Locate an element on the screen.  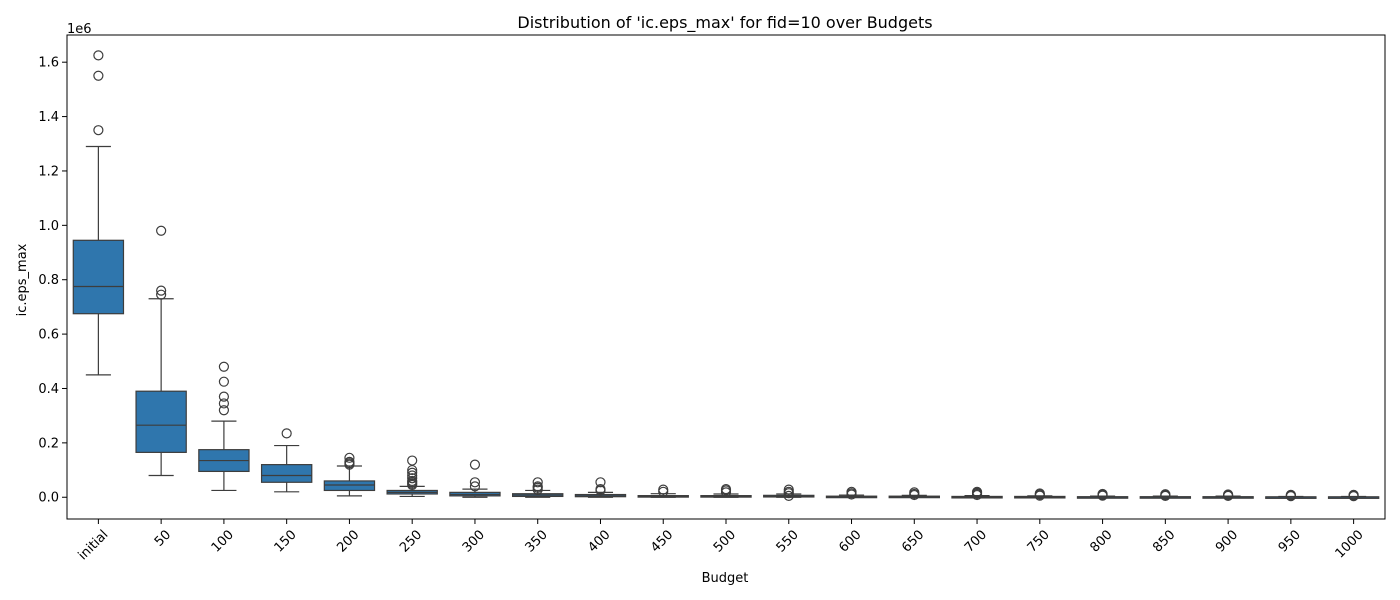
y-tick-label: 0.6 is located at coordinates (48, 335).